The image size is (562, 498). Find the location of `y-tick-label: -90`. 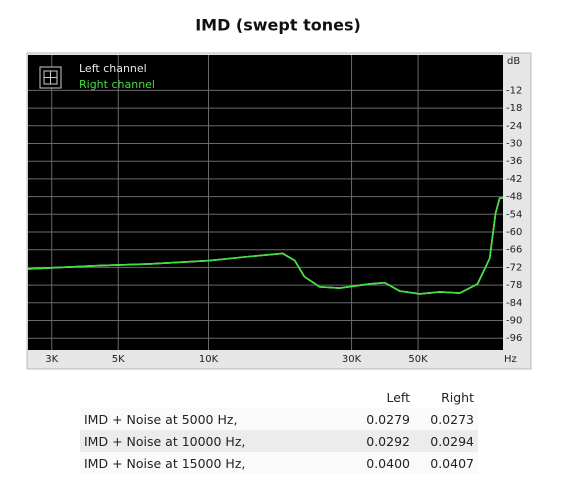

y-tick-label: -90 is located at coordinates (514, 321).